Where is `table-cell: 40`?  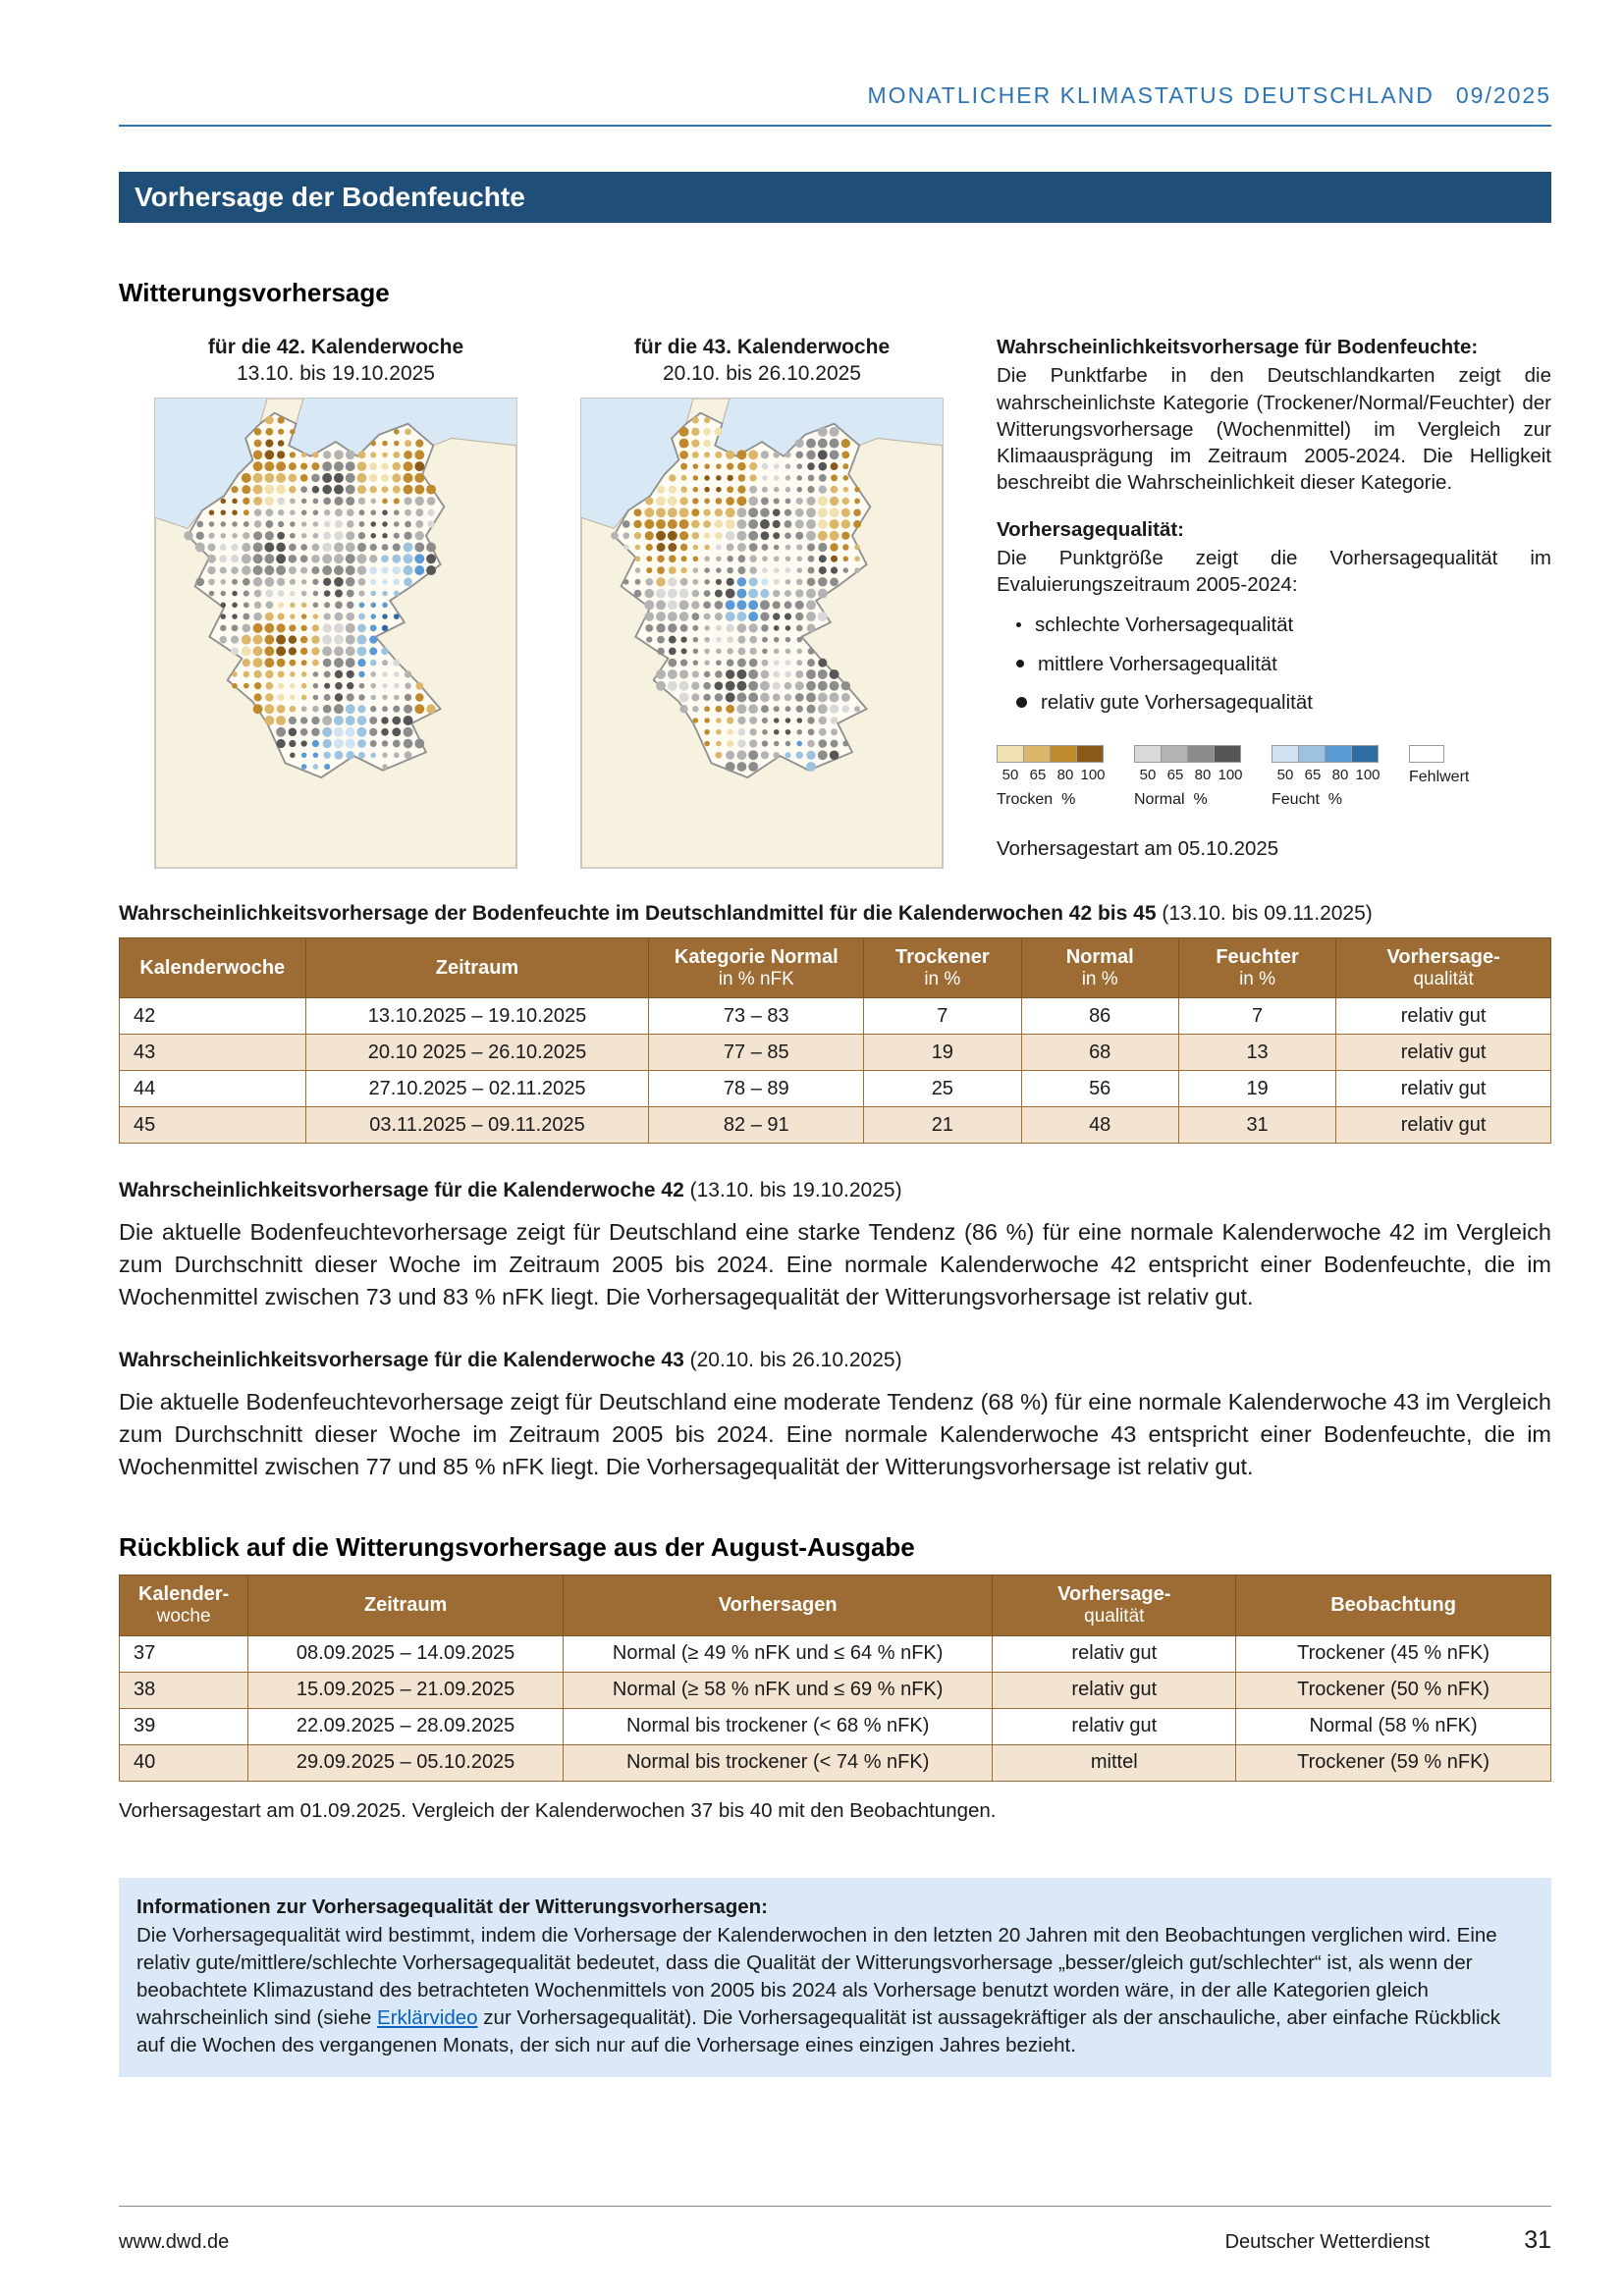
table-cell: 40 is located at coordinates (183, 1762).